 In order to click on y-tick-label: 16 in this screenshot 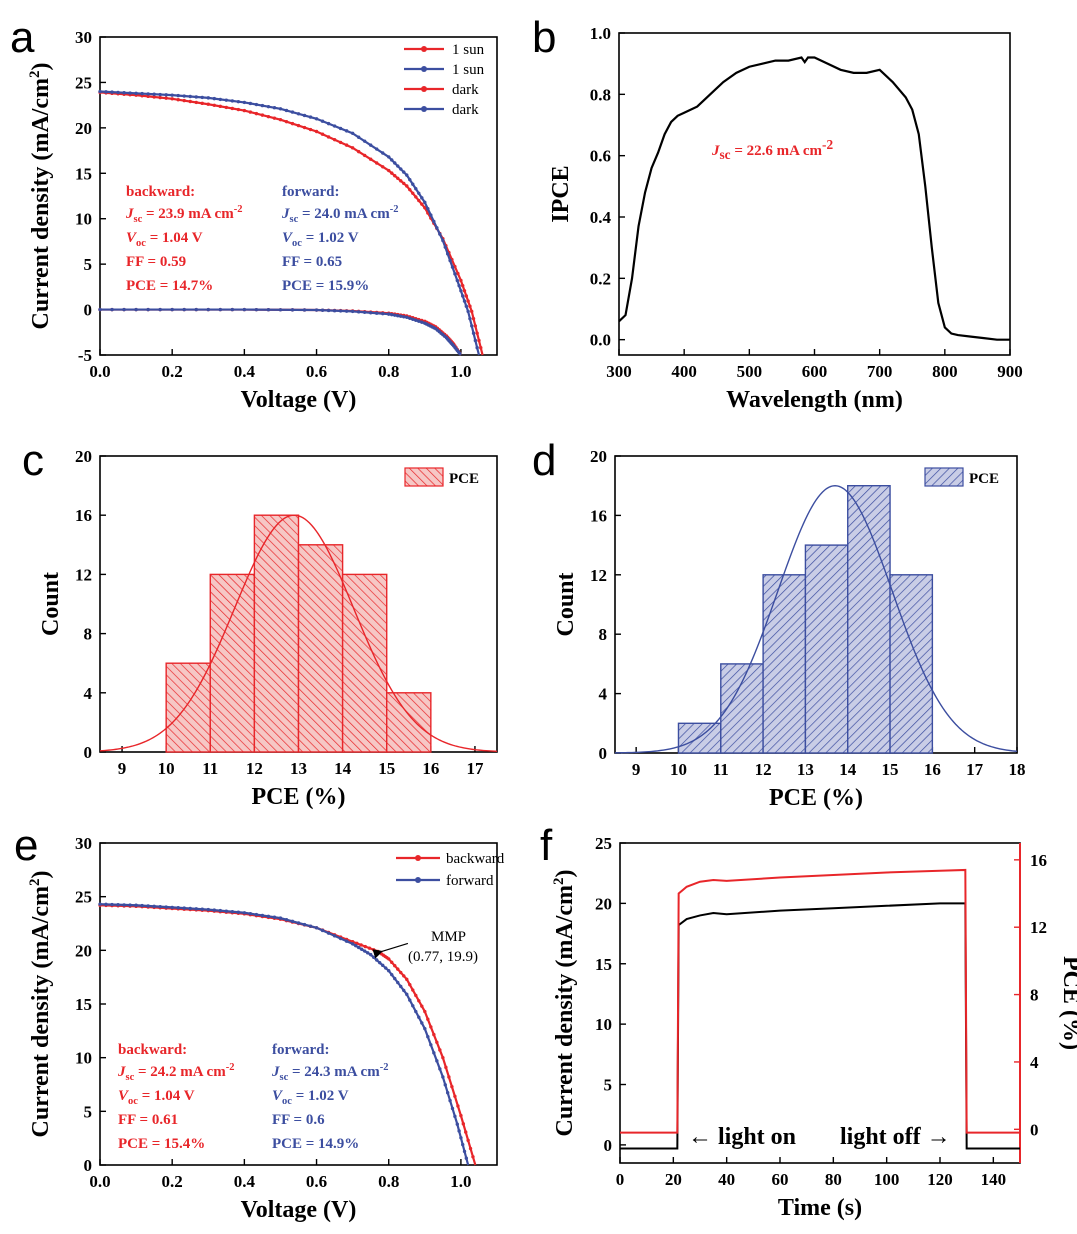, I will do `click(598, 515)`.